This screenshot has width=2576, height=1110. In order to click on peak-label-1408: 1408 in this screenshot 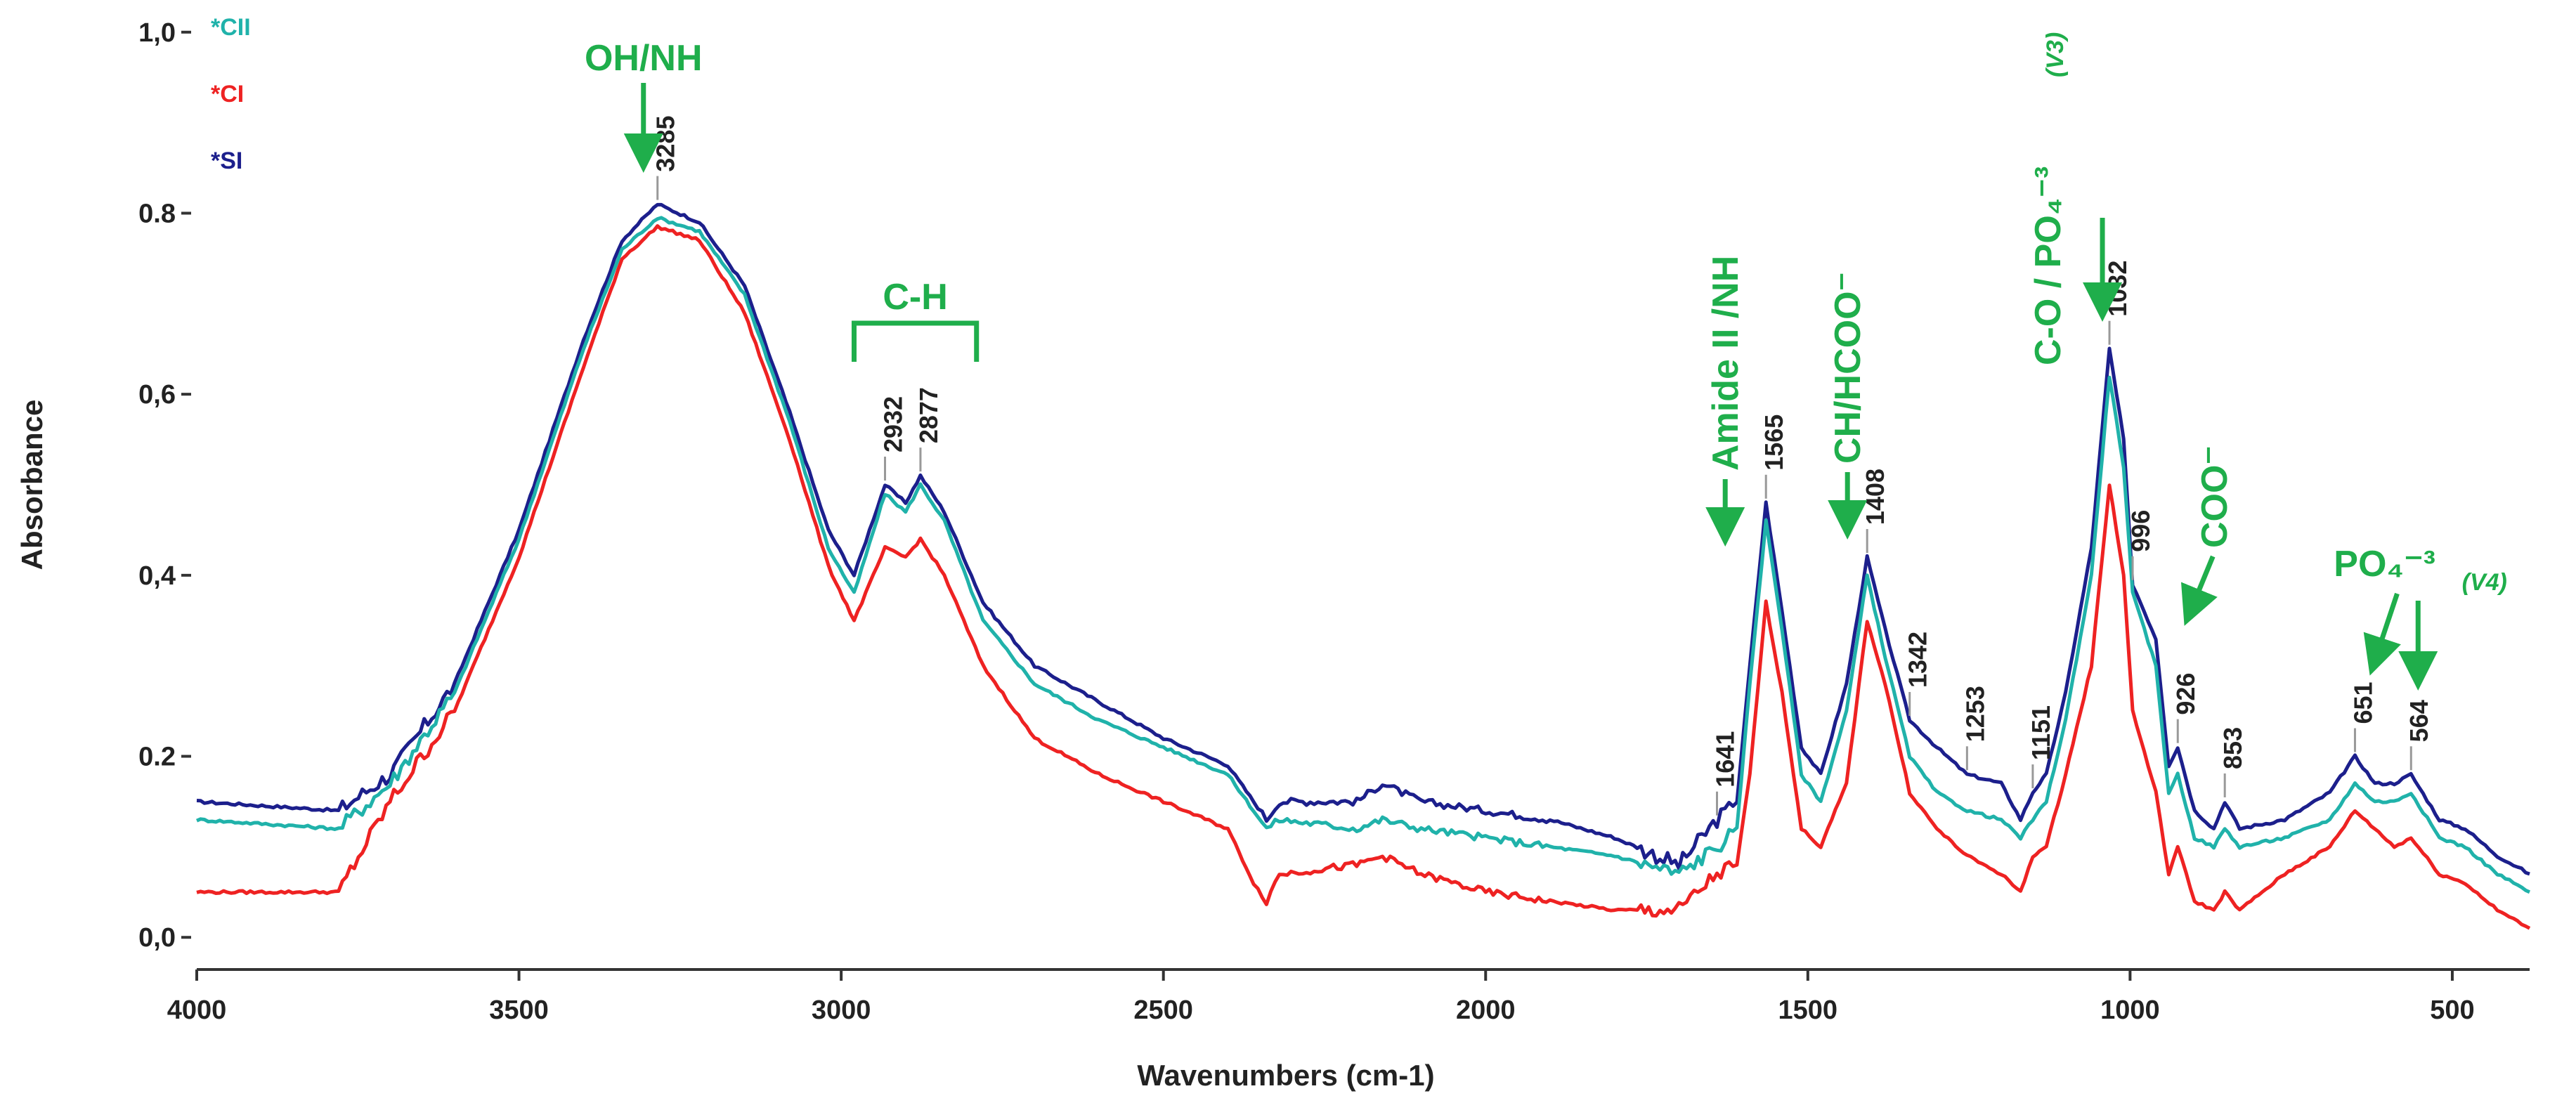, I will do `click(1875, 497)`.